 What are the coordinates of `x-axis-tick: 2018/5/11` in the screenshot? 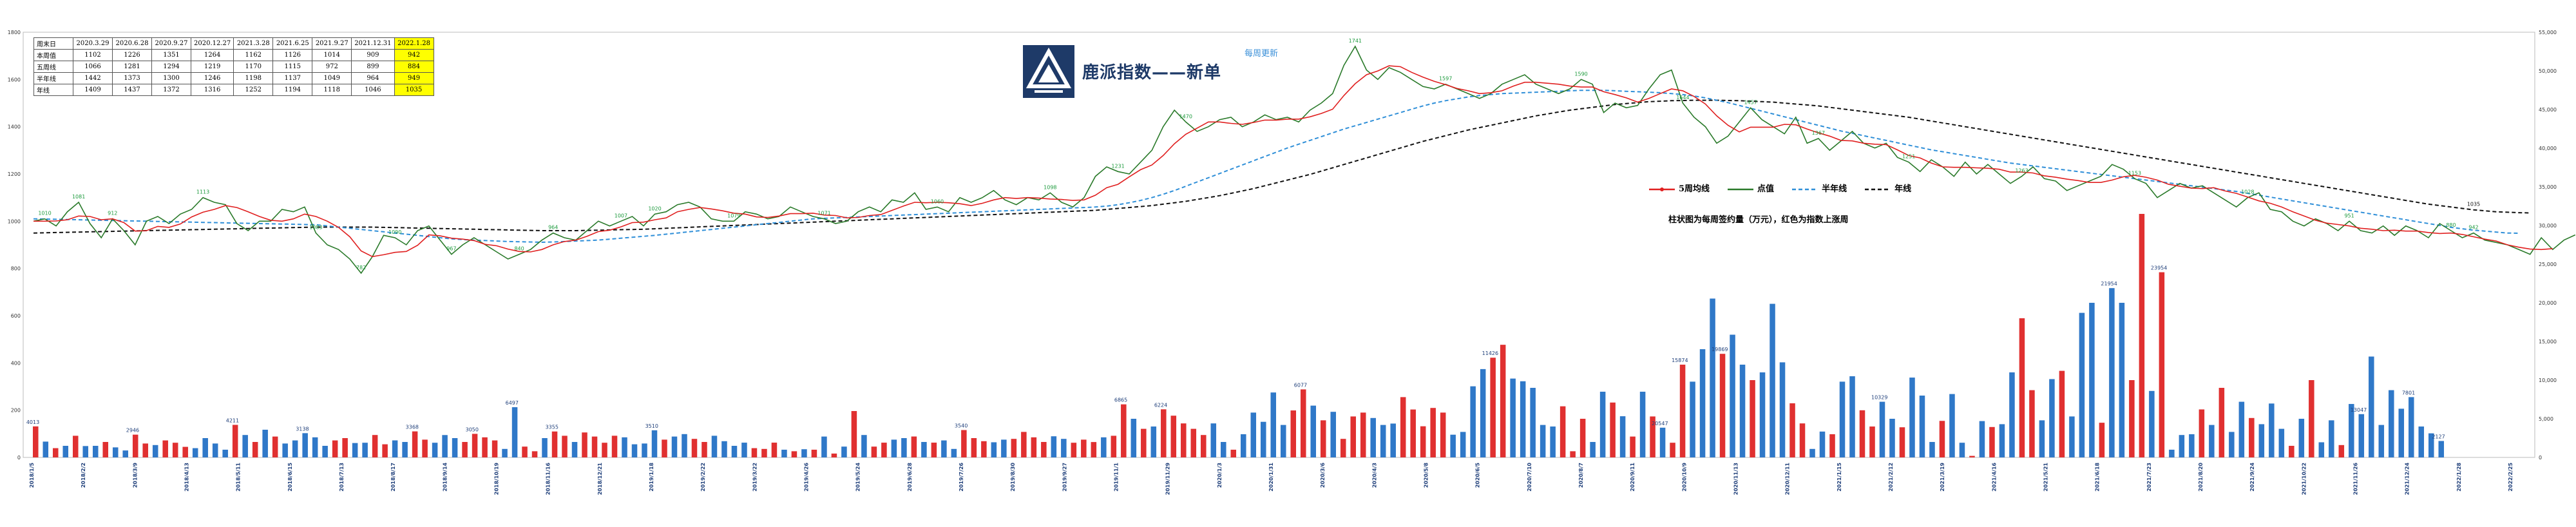 It's located at (239, 478).